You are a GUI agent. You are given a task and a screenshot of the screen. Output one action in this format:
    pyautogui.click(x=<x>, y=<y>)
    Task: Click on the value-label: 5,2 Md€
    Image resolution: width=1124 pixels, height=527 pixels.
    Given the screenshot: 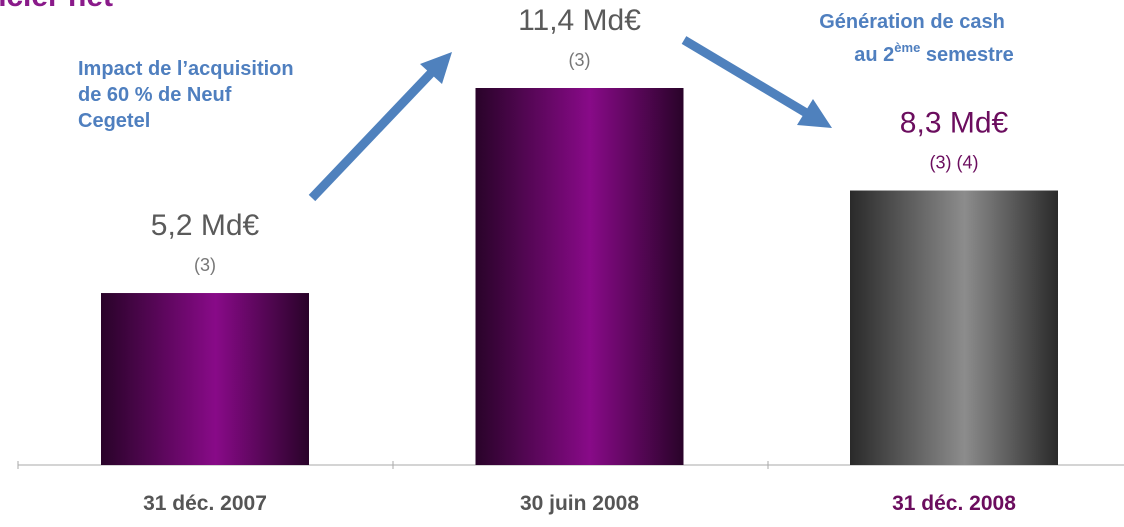 What is the action you would take?
    pyautogui.click(x=205, y=225)
    